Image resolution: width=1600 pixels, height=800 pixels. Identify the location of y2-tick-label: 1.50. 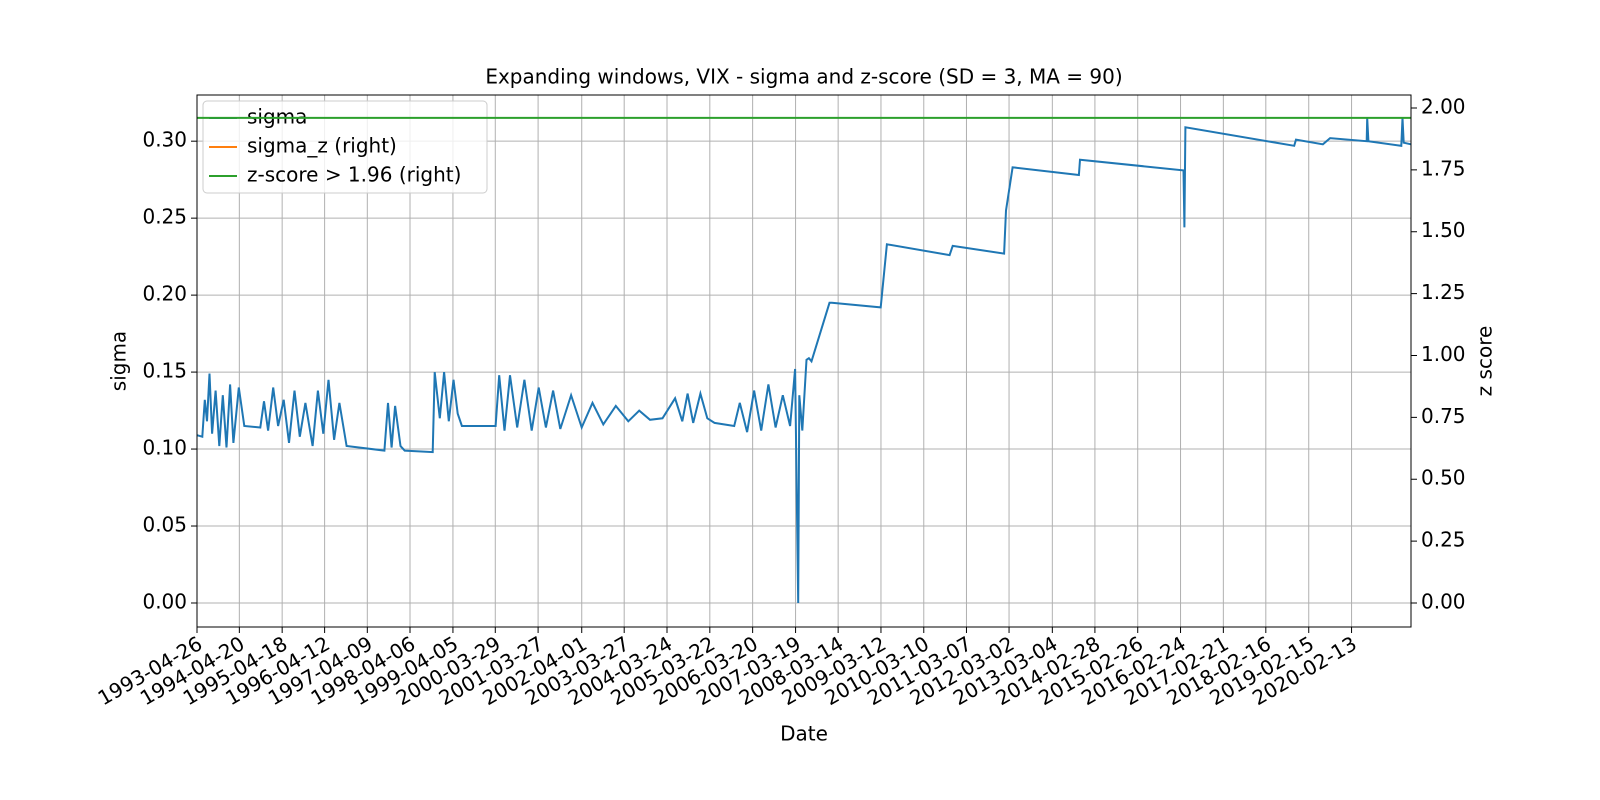
(1443, 230).